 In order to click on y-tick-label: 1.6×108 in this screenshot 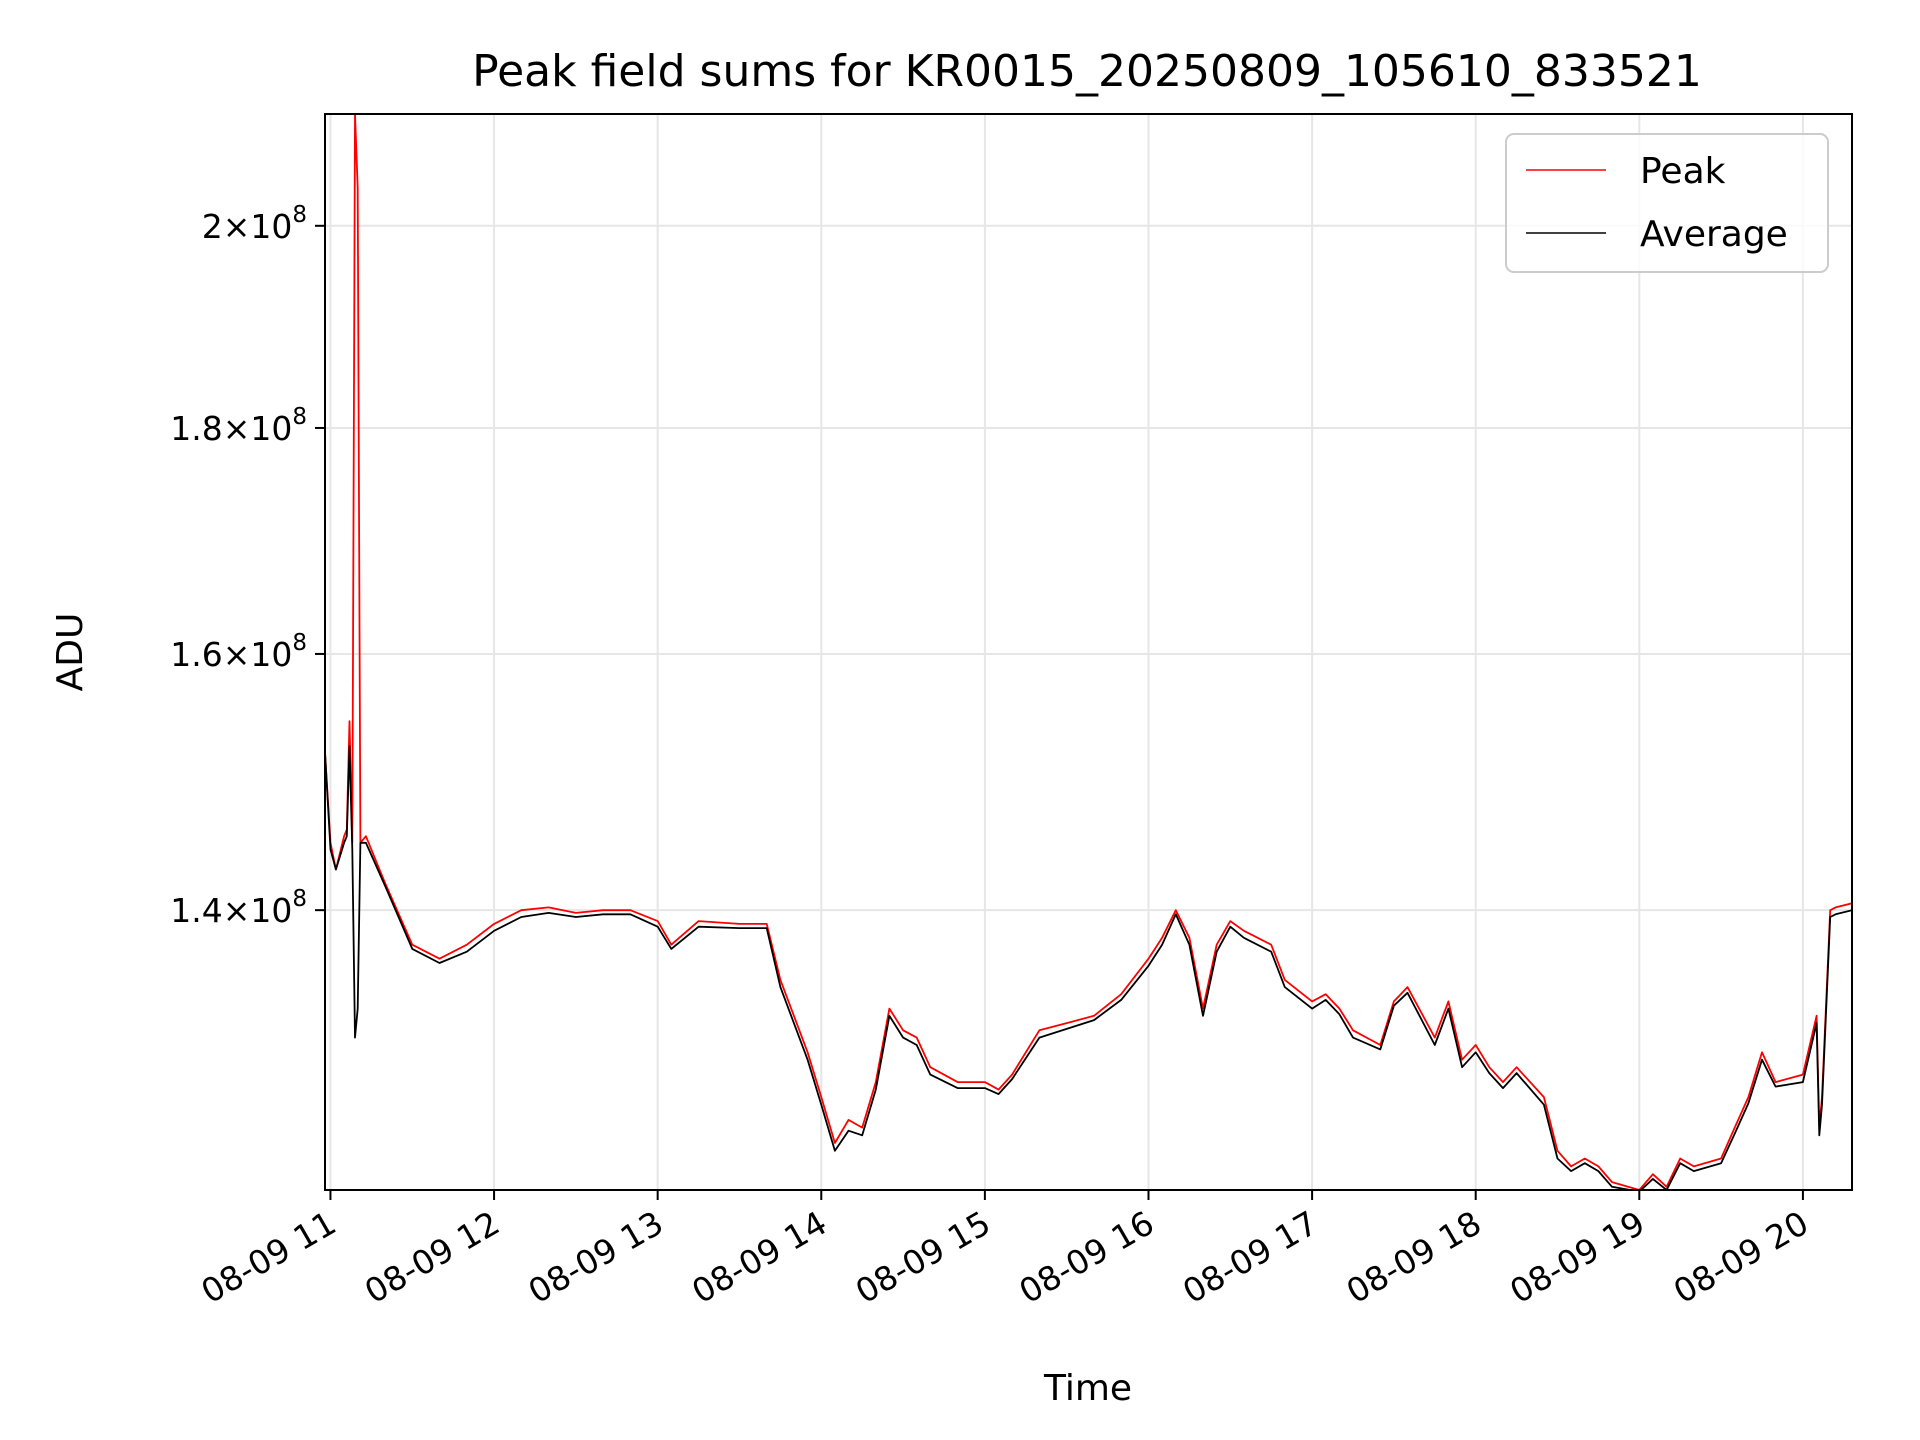, I will do `click(238, 652)`.